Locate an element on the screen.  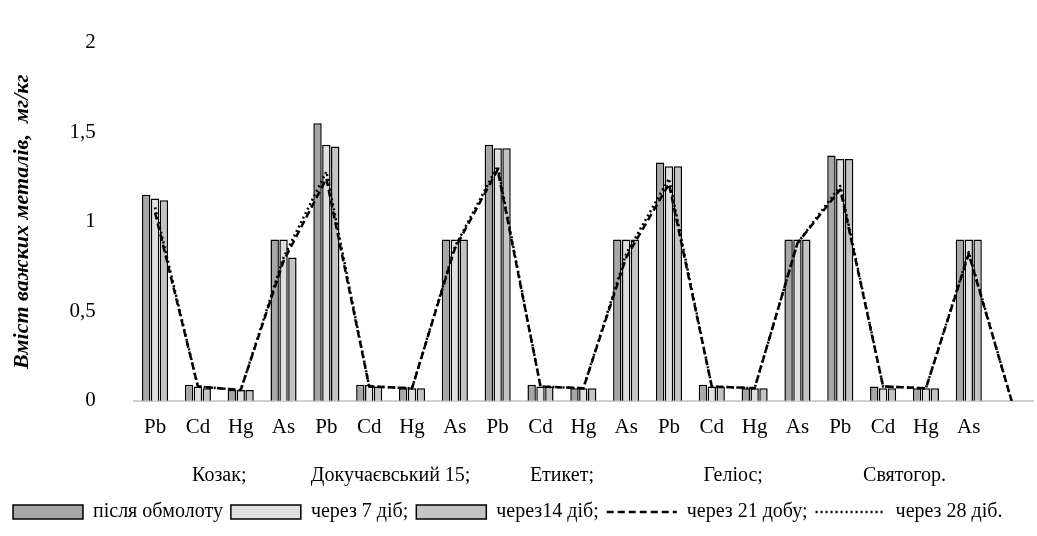
text: Геліос; is located at coordinates (733, 474).